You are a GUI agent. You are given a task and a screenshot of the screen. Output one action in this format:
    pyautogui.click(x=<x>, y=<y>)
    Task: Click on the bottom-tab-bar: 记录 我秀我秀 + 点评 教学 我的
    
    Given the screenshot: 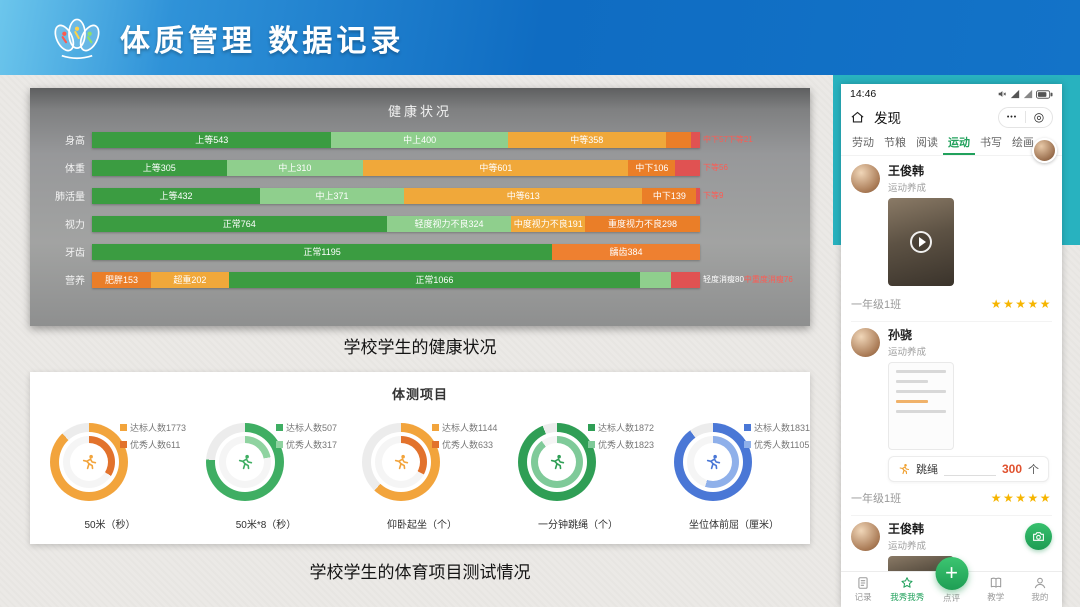 What is the action you would take?
    pyautogui.click(x=951, y=582)
    